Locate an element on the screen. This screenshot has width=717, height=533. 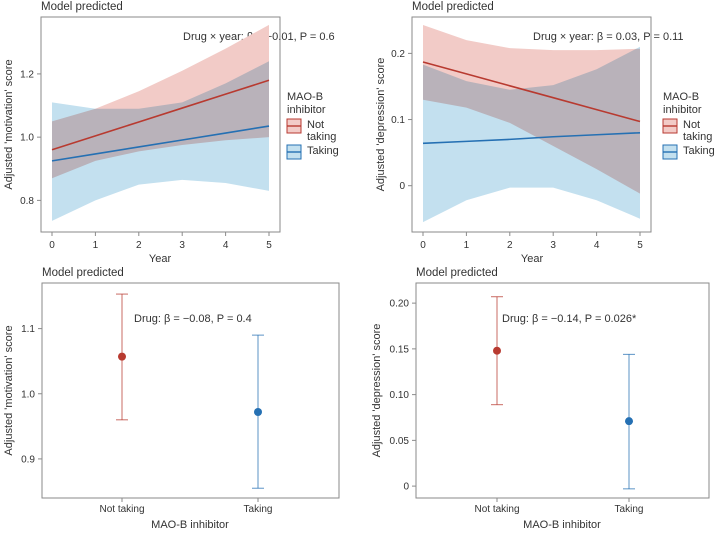
y-tick-label: 0.8 is located at coordinates (27, 201).